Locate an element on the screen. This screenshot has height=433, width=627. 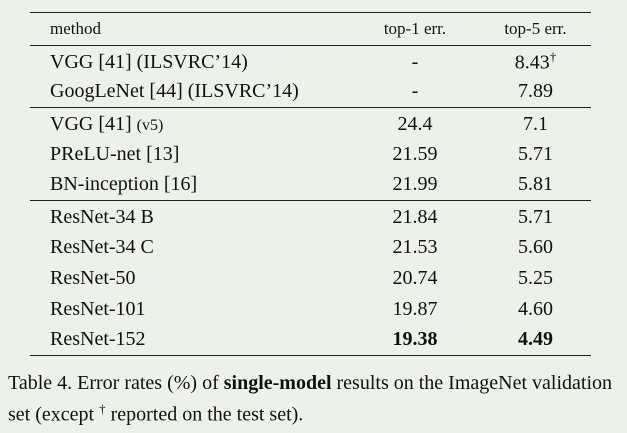
cell: 24.4 is located at coordinates (415, 123).